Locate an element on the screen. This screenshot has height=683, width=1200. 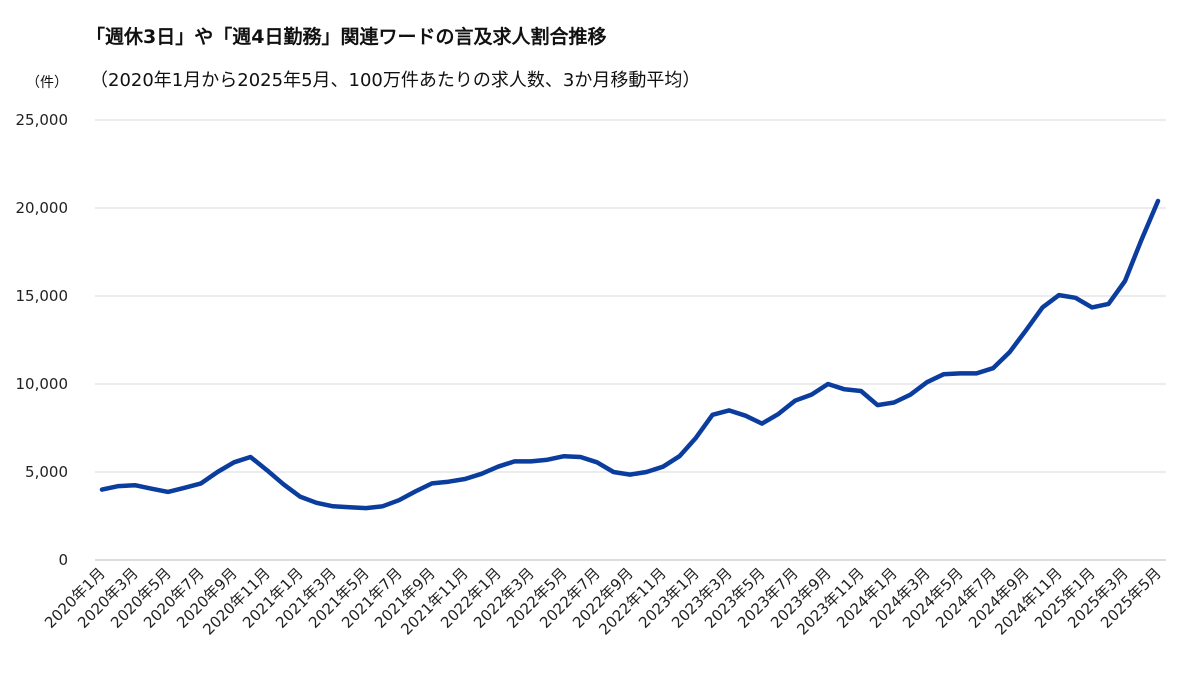
y-tick-label: 5,000 is located at coordinates (46, 472).